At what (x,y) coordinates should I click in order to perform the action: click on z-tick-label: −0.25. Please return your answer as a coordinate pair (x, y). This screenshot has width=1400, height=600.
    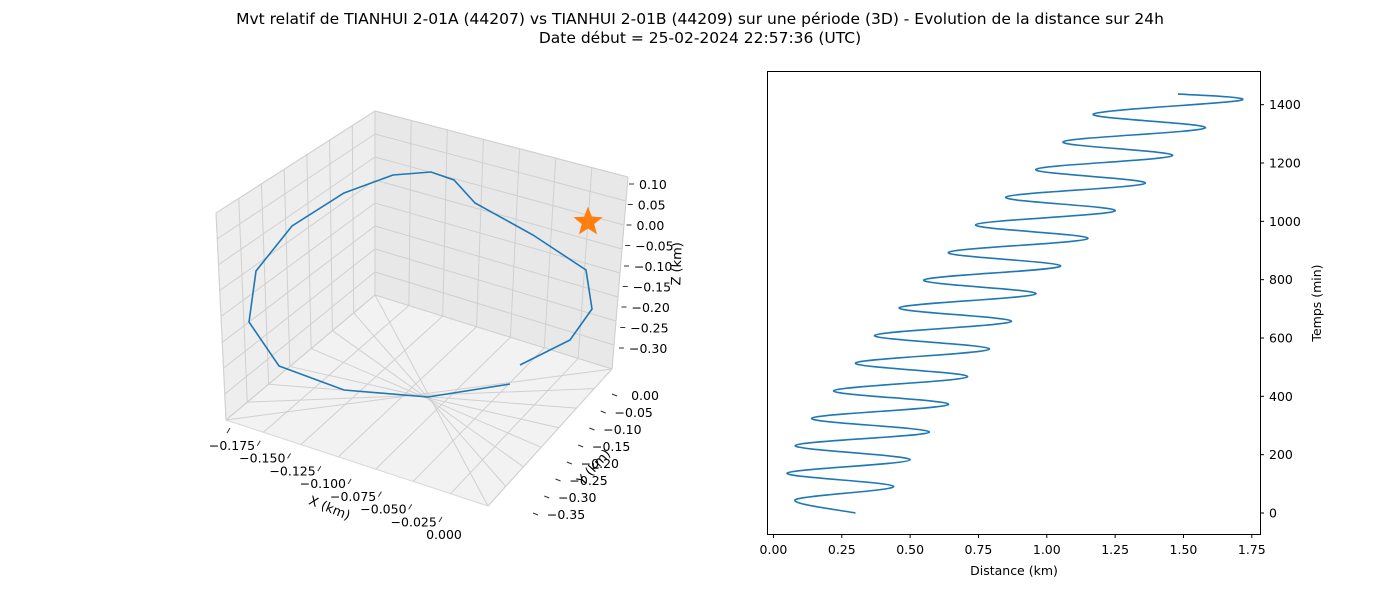
    Looking at the image, I should click on (649, 328).